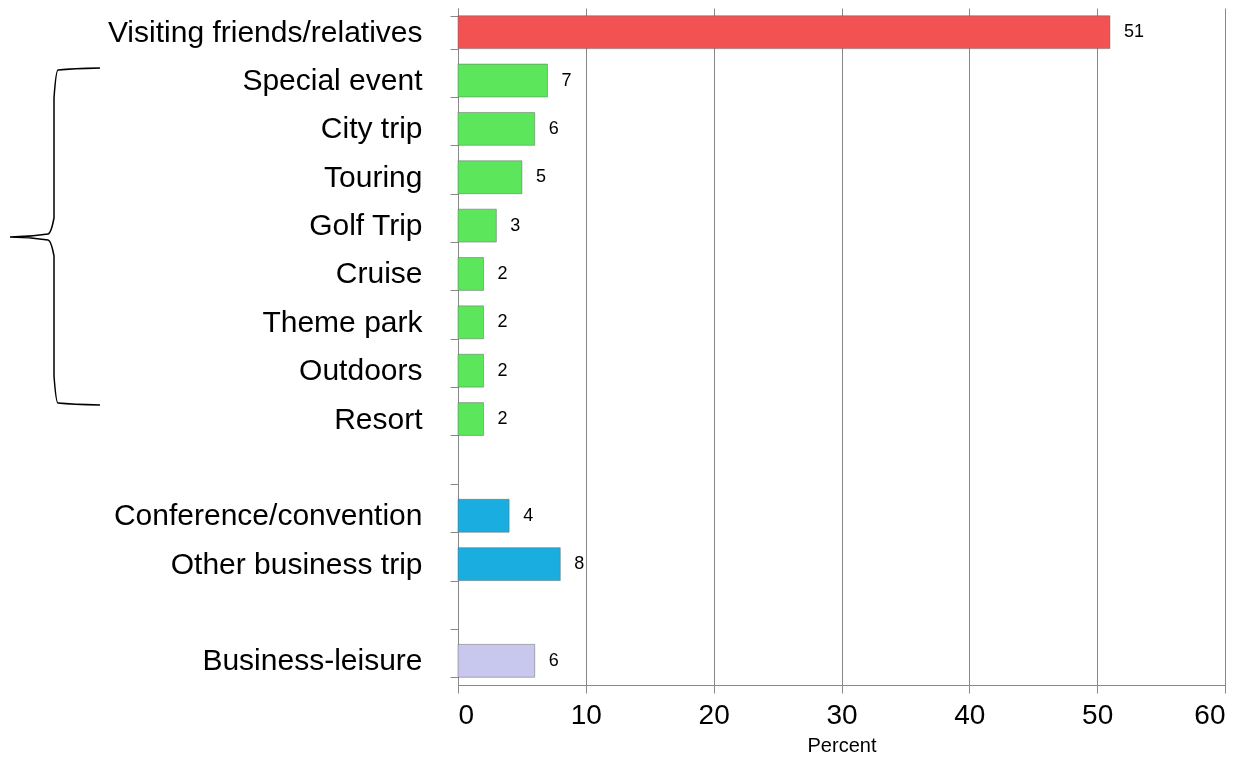 The height and width of the screenshot is (781, 1248). I want to click on x-tick-label: 40, so click(970, 714).